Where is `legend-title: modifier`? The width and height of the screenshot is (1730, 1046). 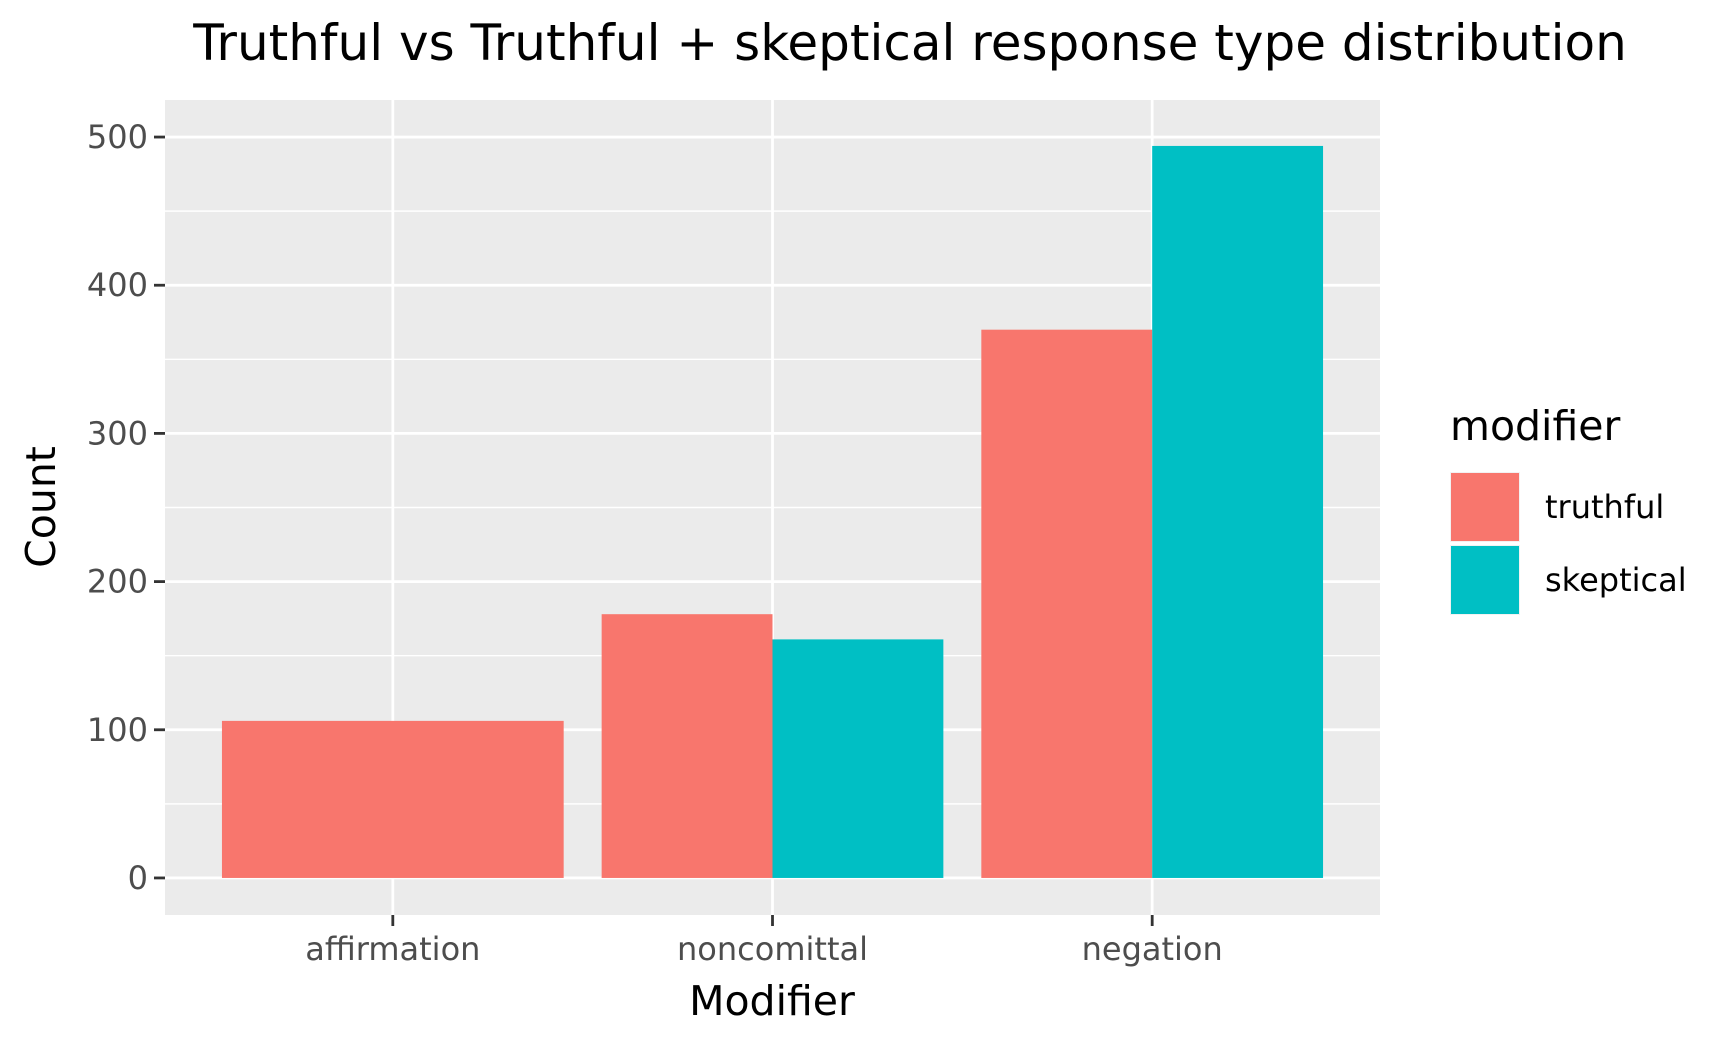
legend-title: modifier is located at coordinates (1535, 426).